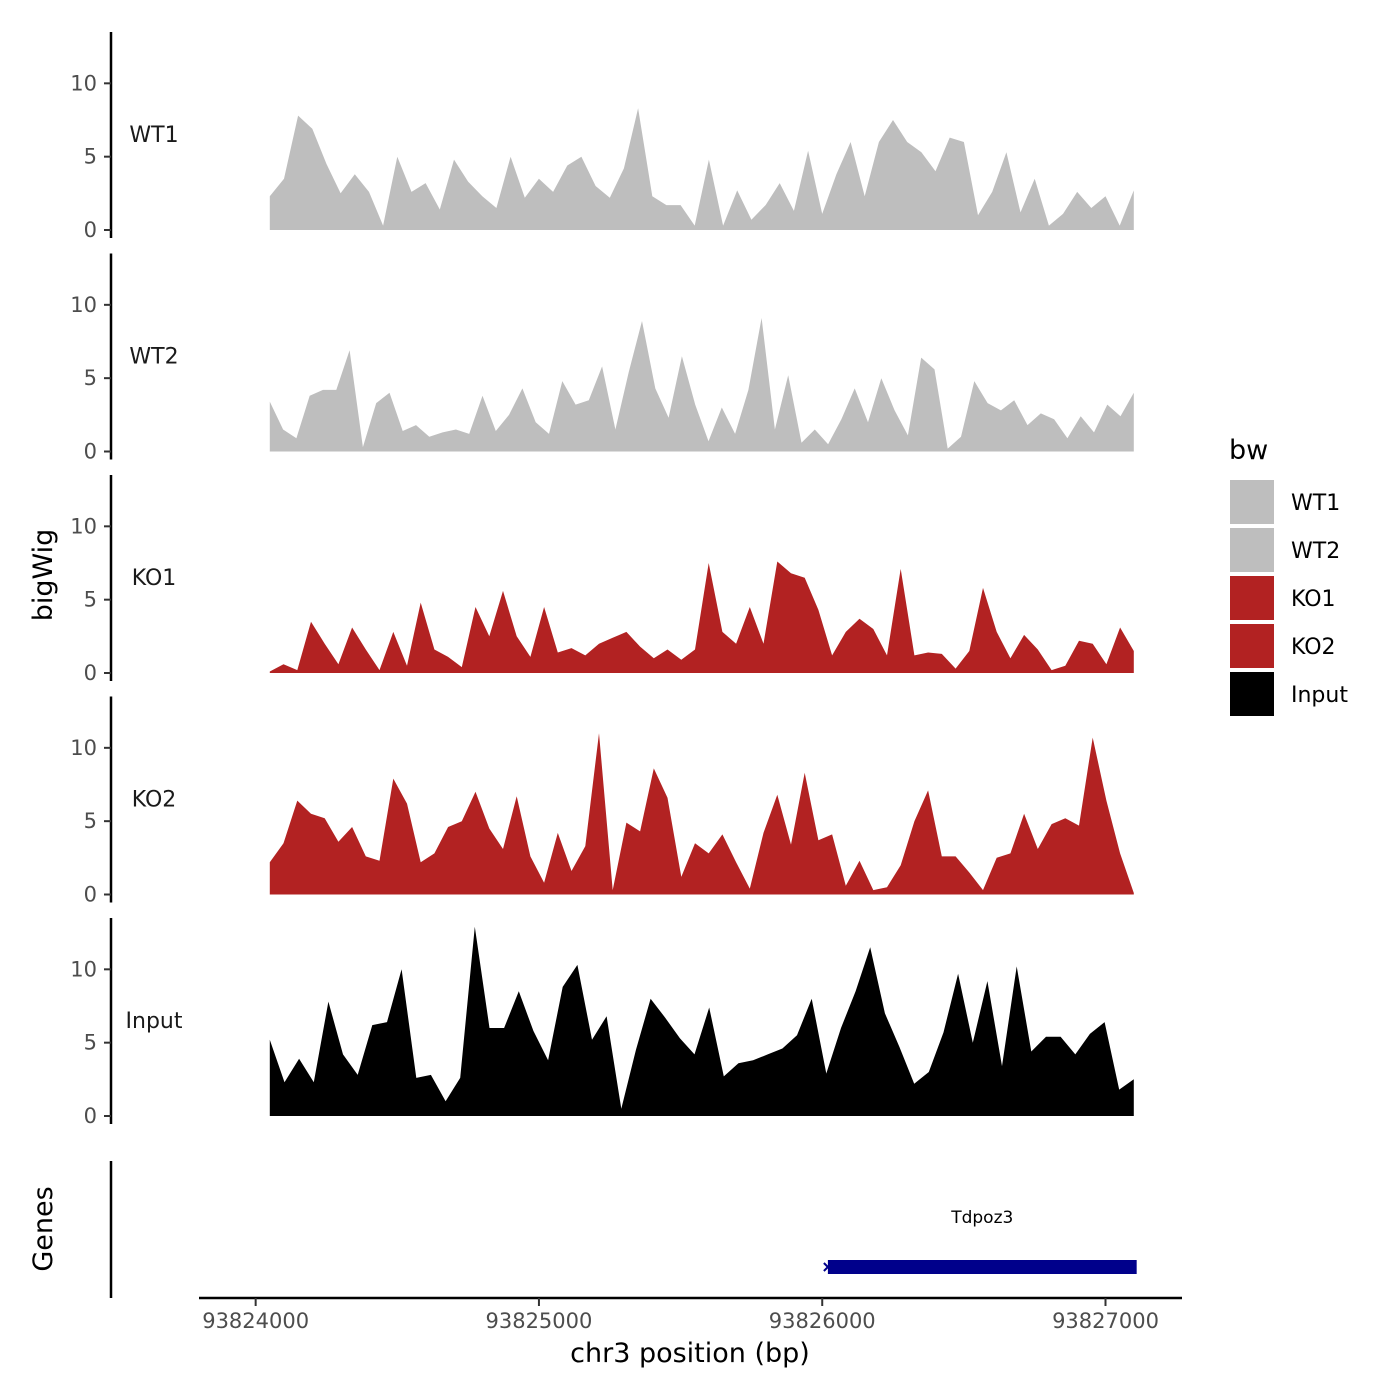 The image size is (1400, 1400). I want to click on legend-label: Input, so click(1319, 695).